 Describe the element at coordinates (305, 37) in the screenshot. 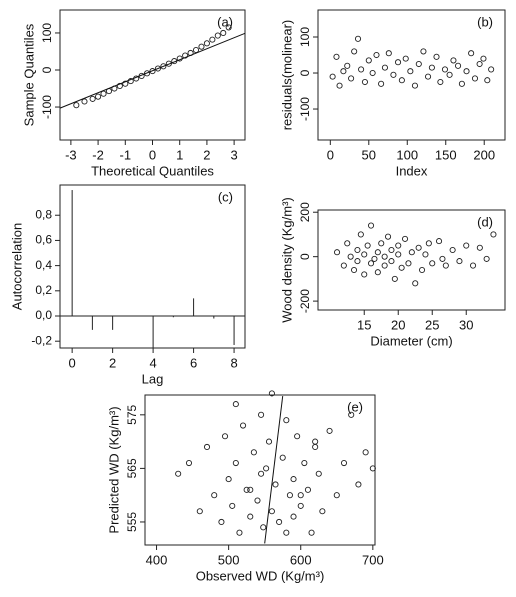

I see `y-tick-label: 100` at that location.